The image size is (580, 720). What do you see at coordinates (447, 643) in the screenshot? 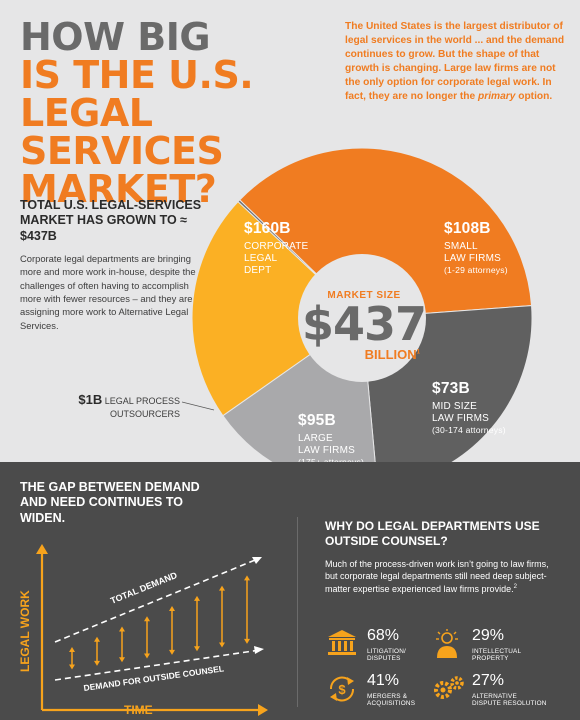
I see `lightbulb-person-icon` at bounding box center [447, 643].